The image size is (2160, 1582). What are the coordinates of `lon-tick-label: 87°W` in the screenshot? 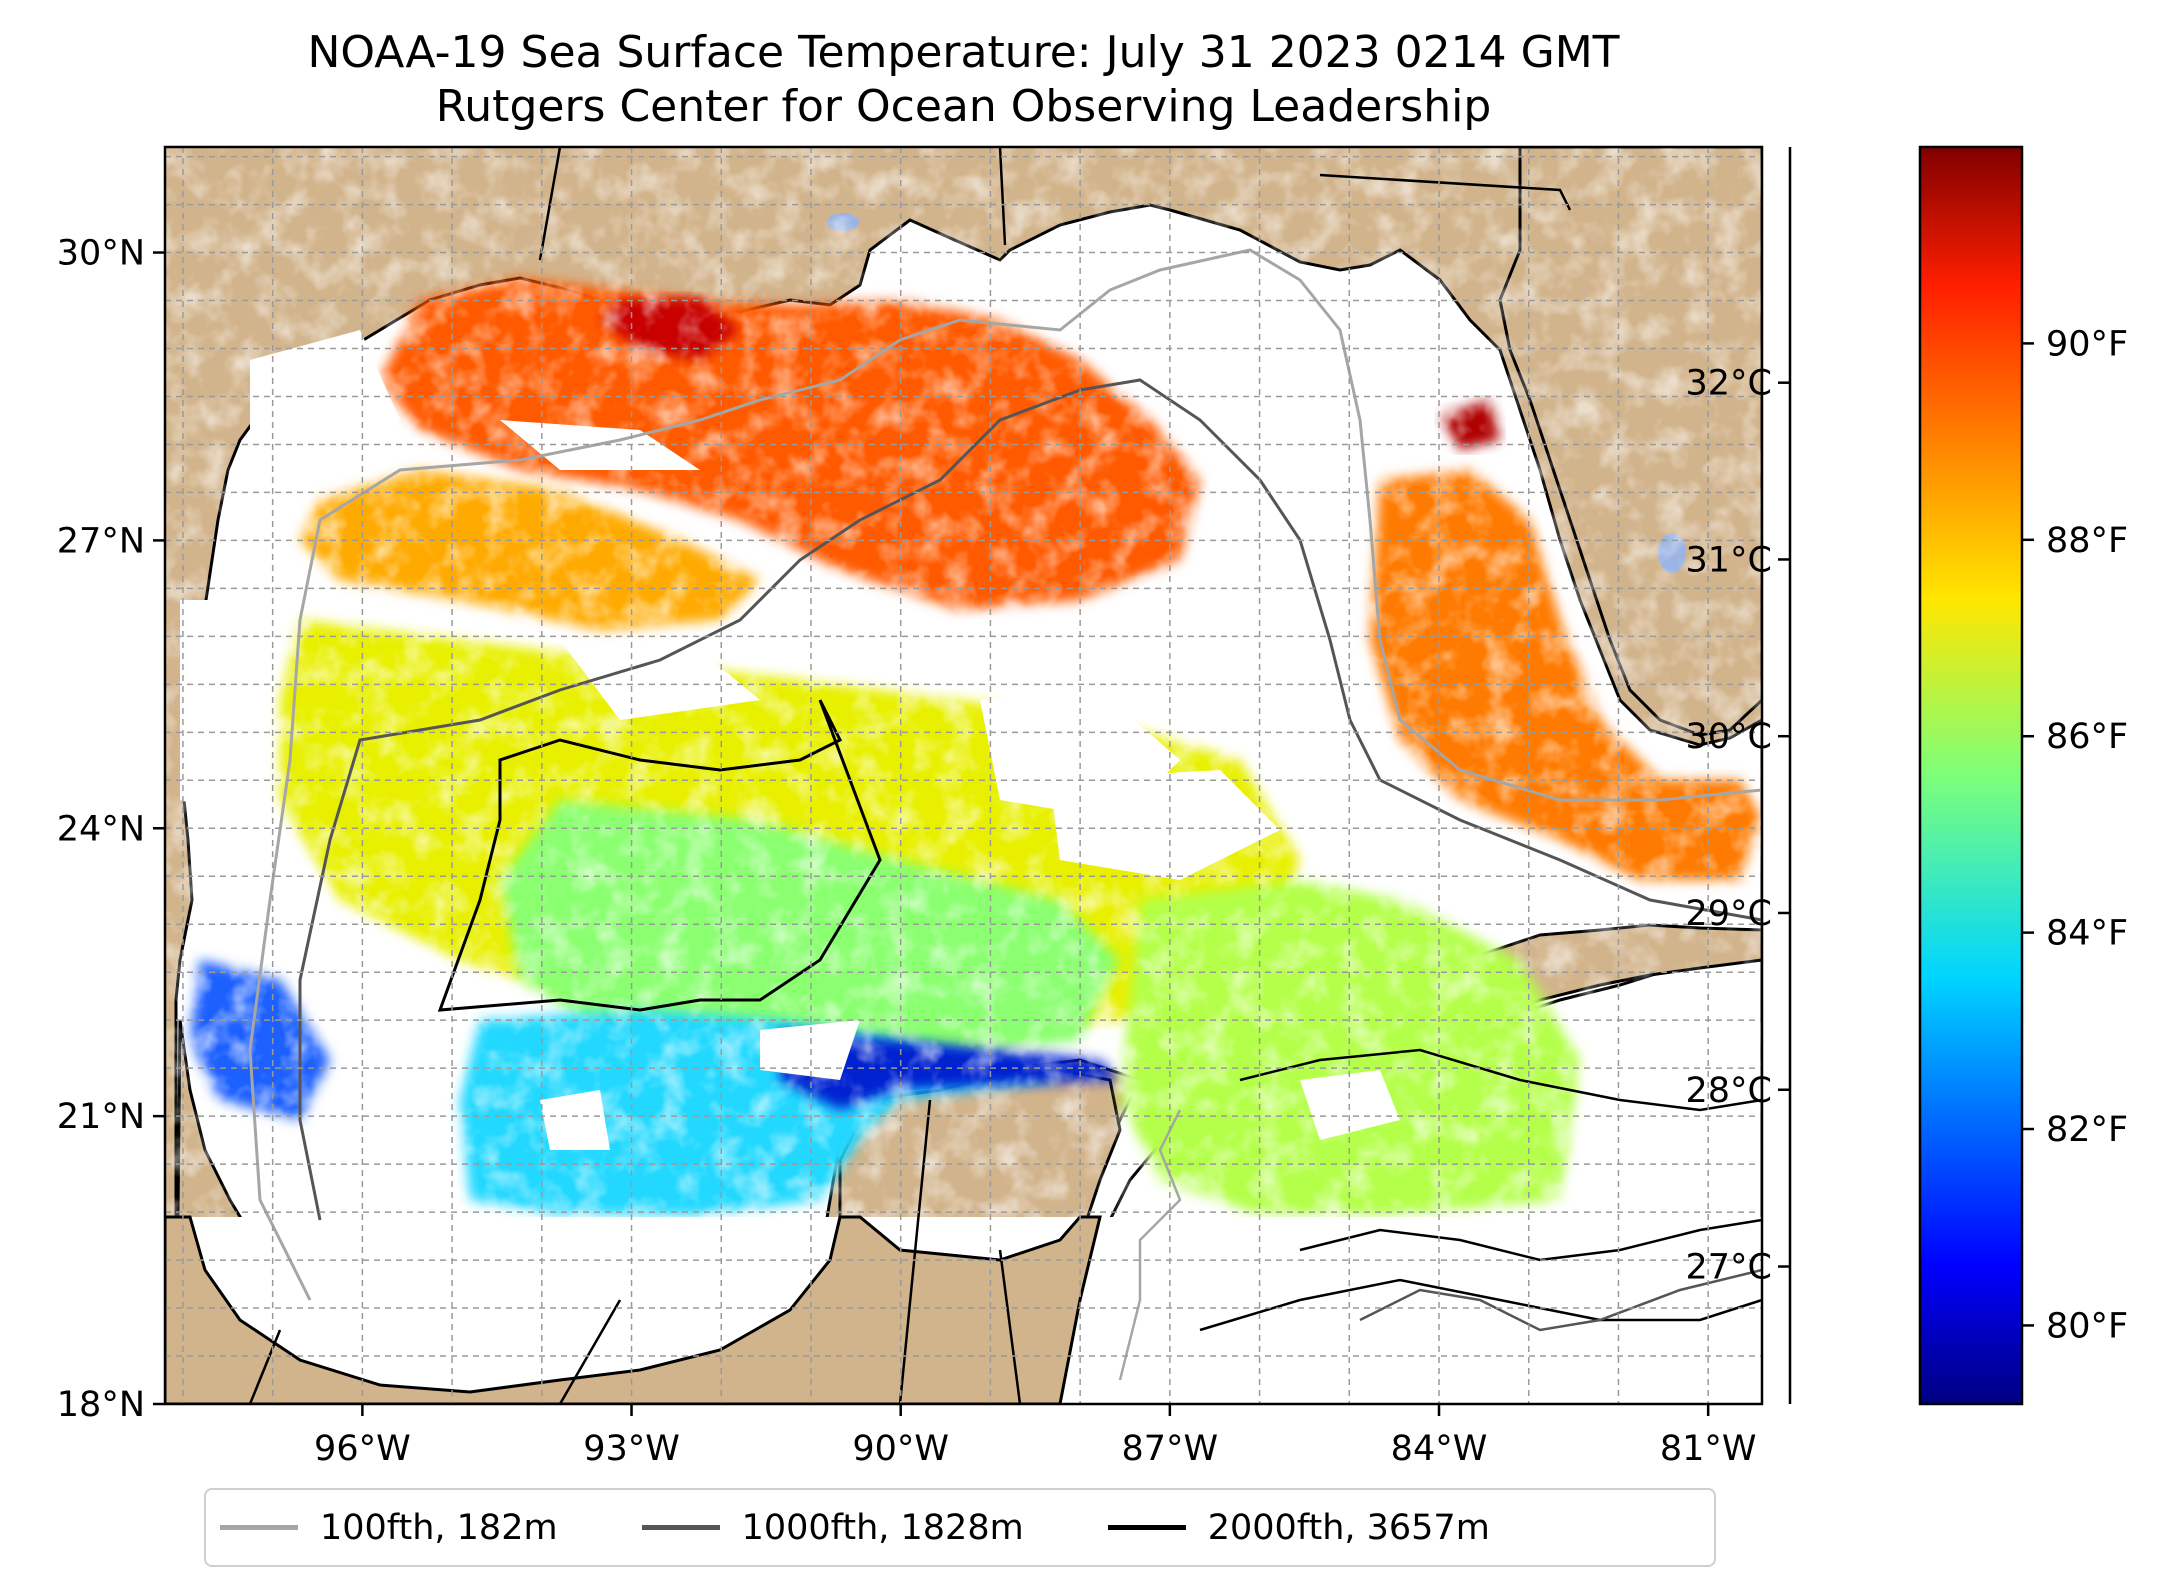 It's located at (1170, 1449).